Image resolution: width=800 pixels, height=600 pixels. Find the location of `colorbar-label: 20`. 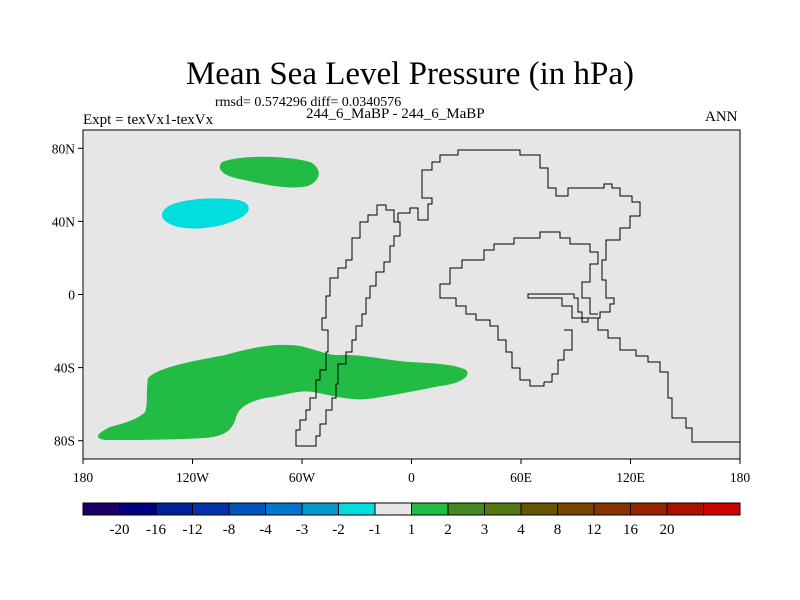

colorbar-label: 20 is located at coordinates (667, 530).